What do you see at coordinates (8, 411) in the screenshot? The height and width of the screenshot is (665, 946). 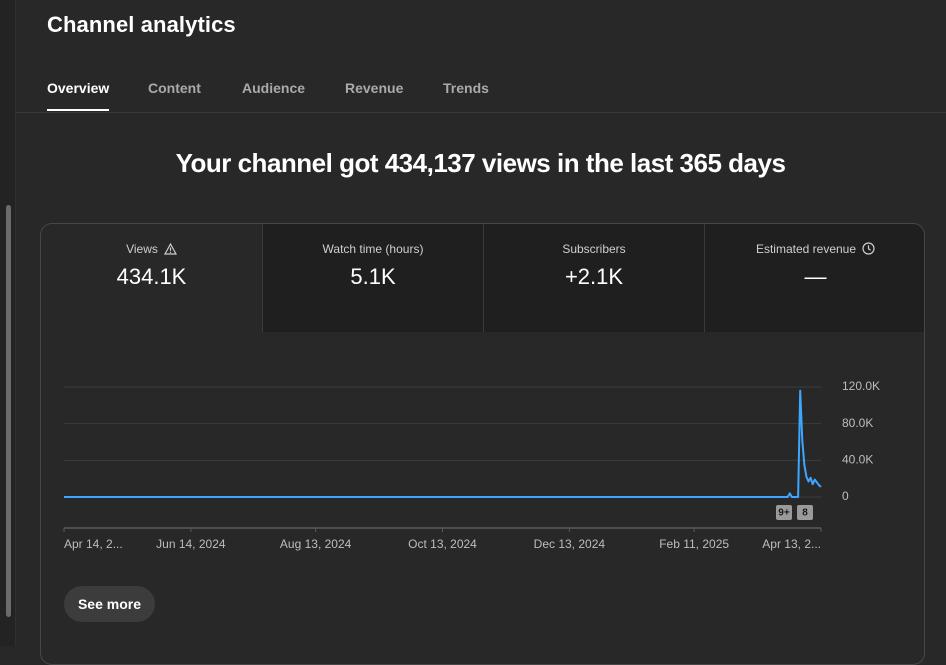 I see `scrollbar` at bounding box center [8, 411].